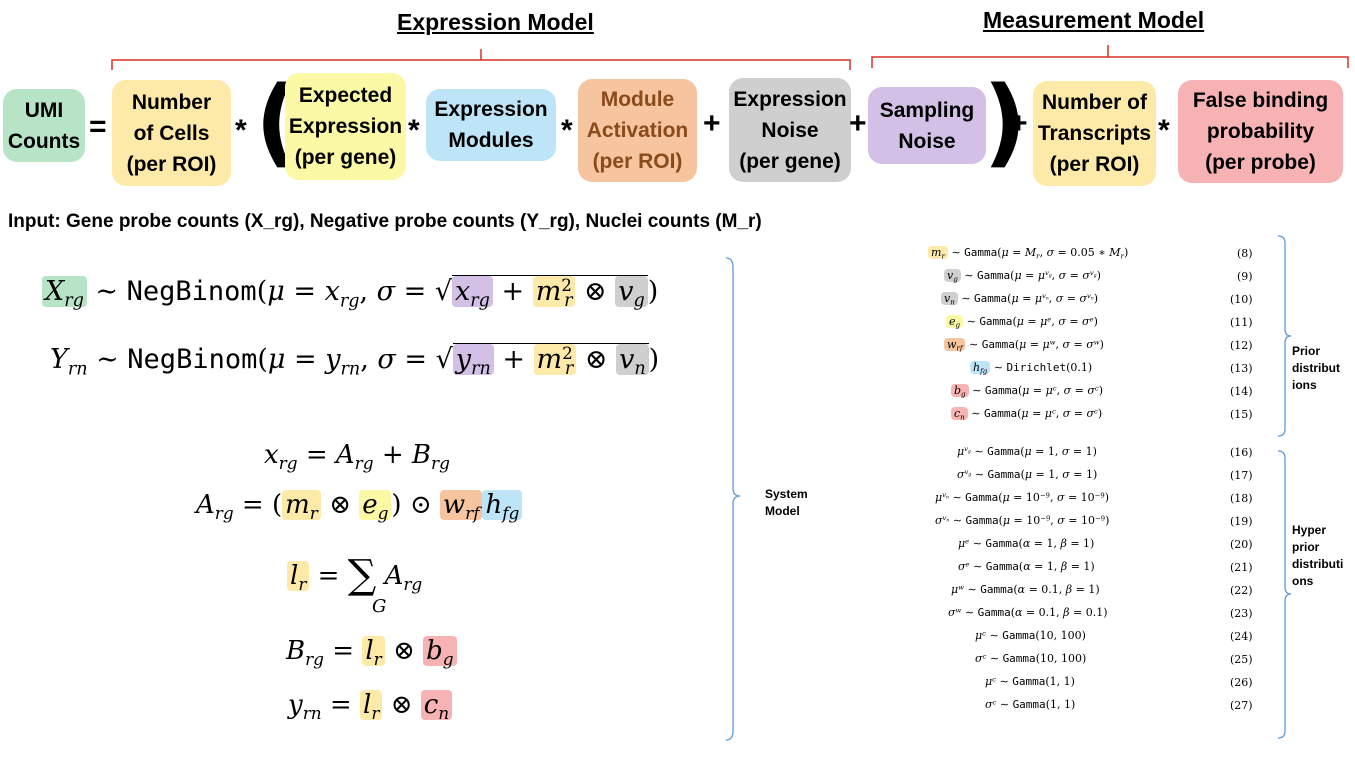 This screenshot has height=760, width=1355. Describe the element at coordinates (1094, 20) in the screenshot. I see `measurement-model-title: Measurement Model` at that location.